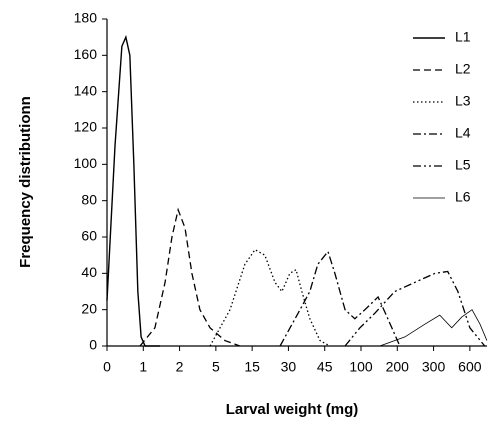 The height and width of the screenshot is (425, 488). Describe the element at coordinates (107, 367) in the screenshot. I see `x-tick-label: 0` at that location.